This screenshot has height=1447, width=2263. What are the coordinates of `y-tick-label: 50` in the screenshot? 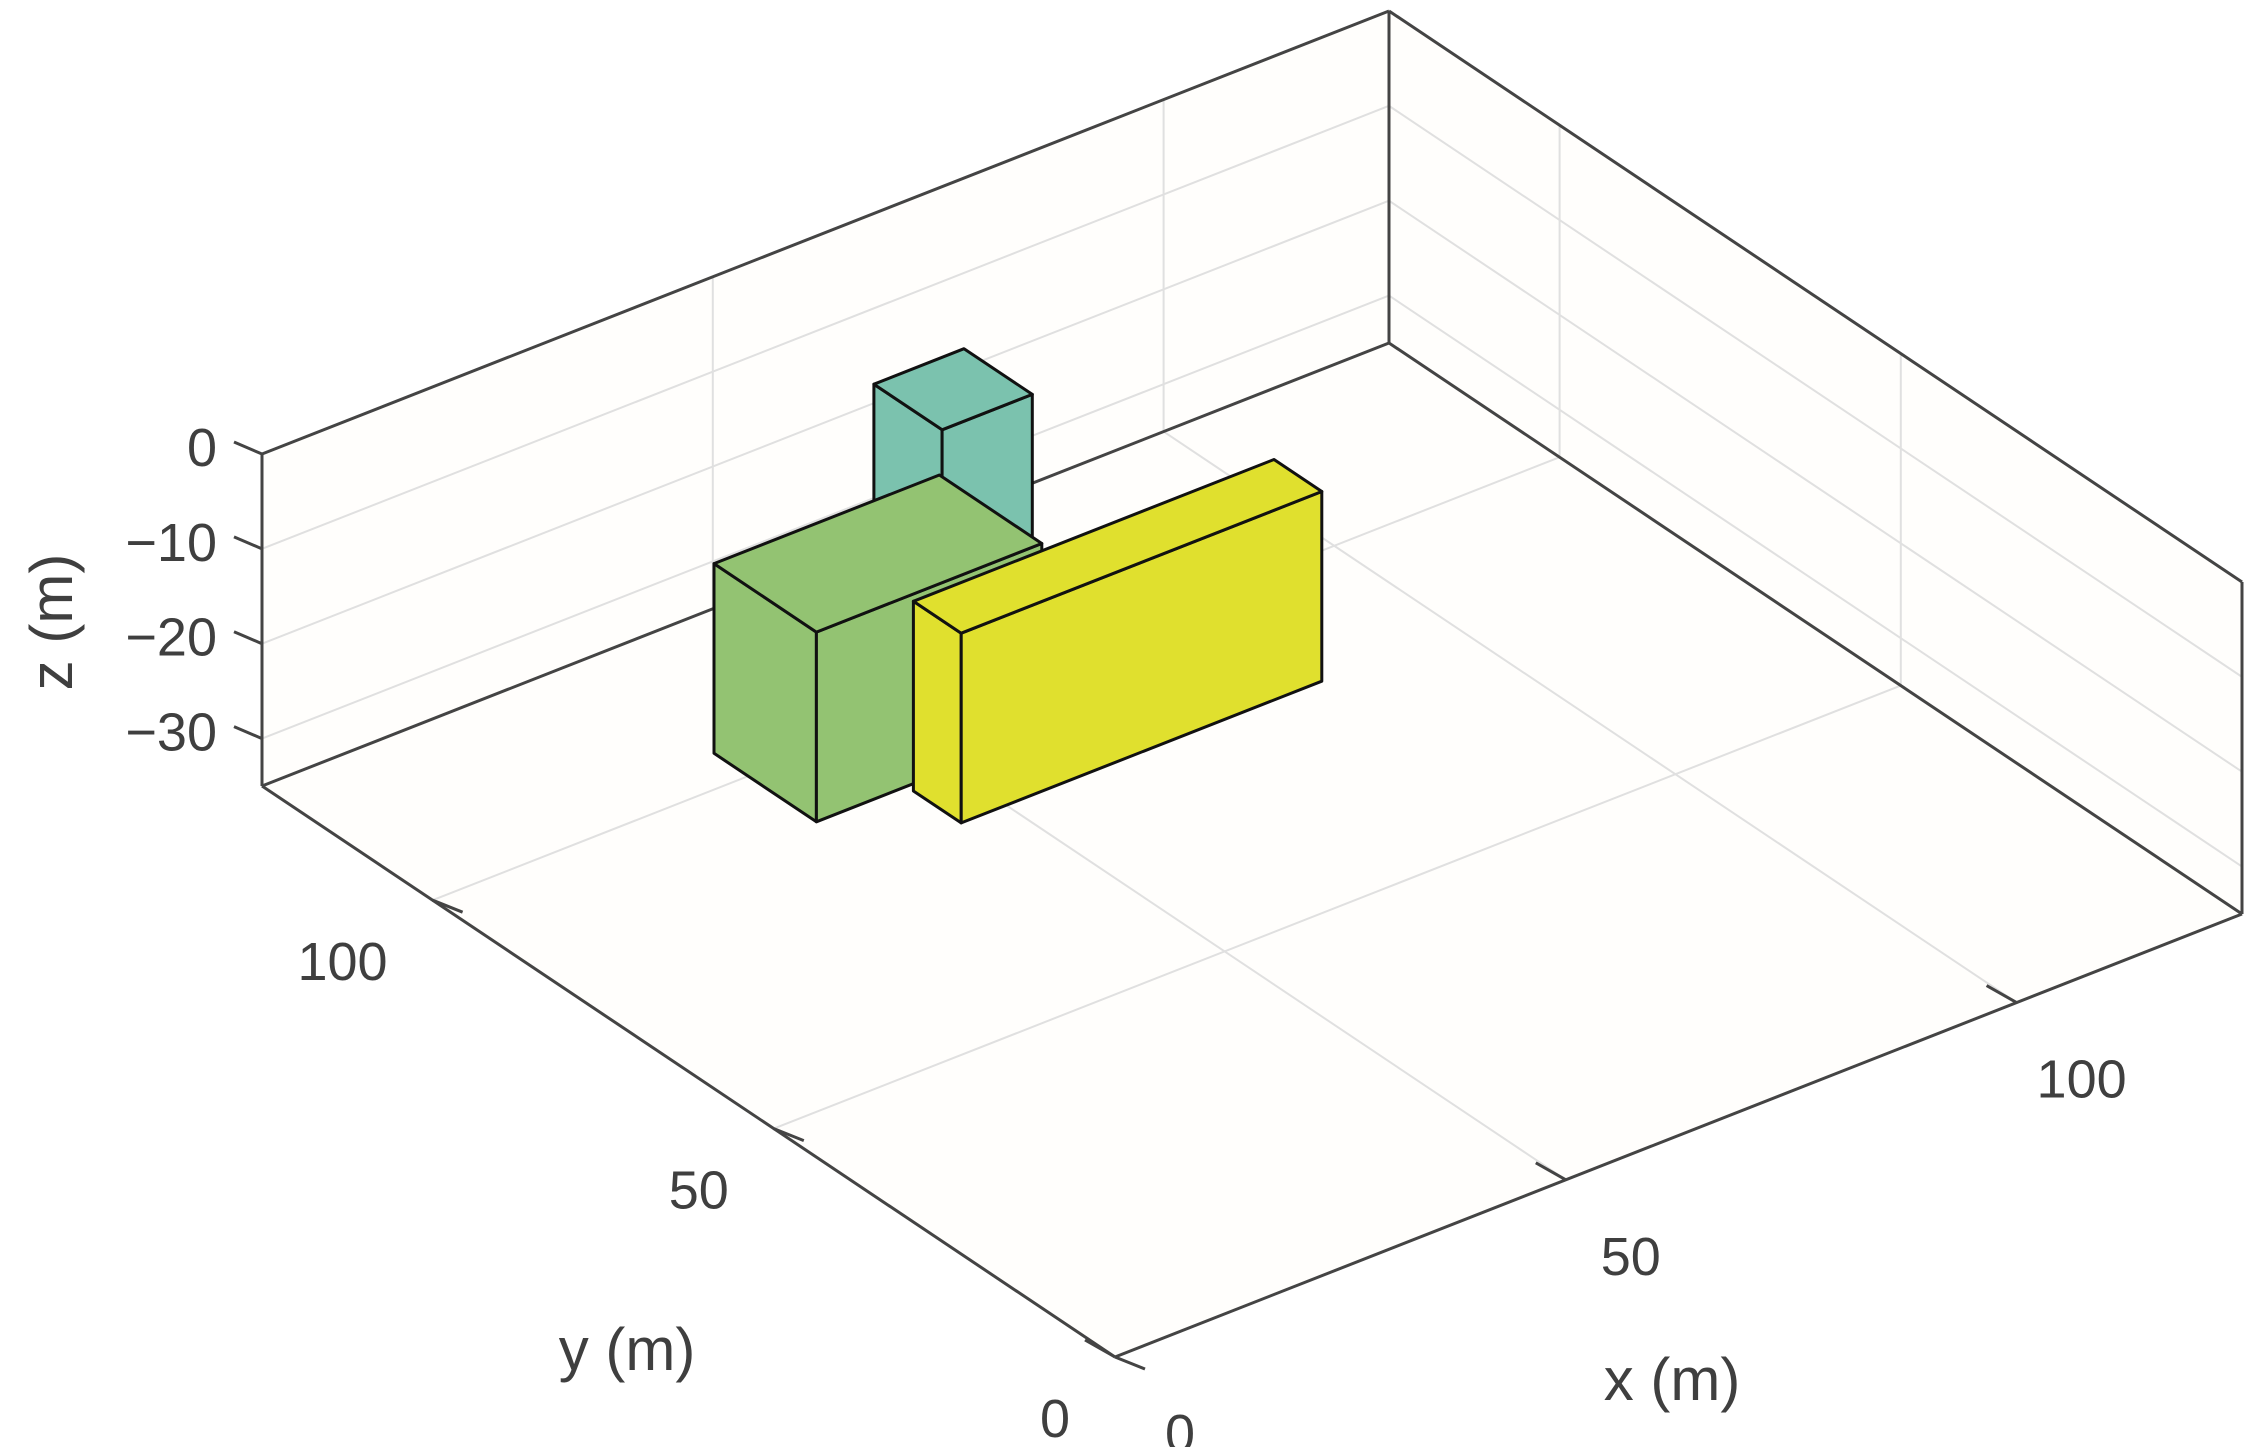 It's located at (699, 1191).